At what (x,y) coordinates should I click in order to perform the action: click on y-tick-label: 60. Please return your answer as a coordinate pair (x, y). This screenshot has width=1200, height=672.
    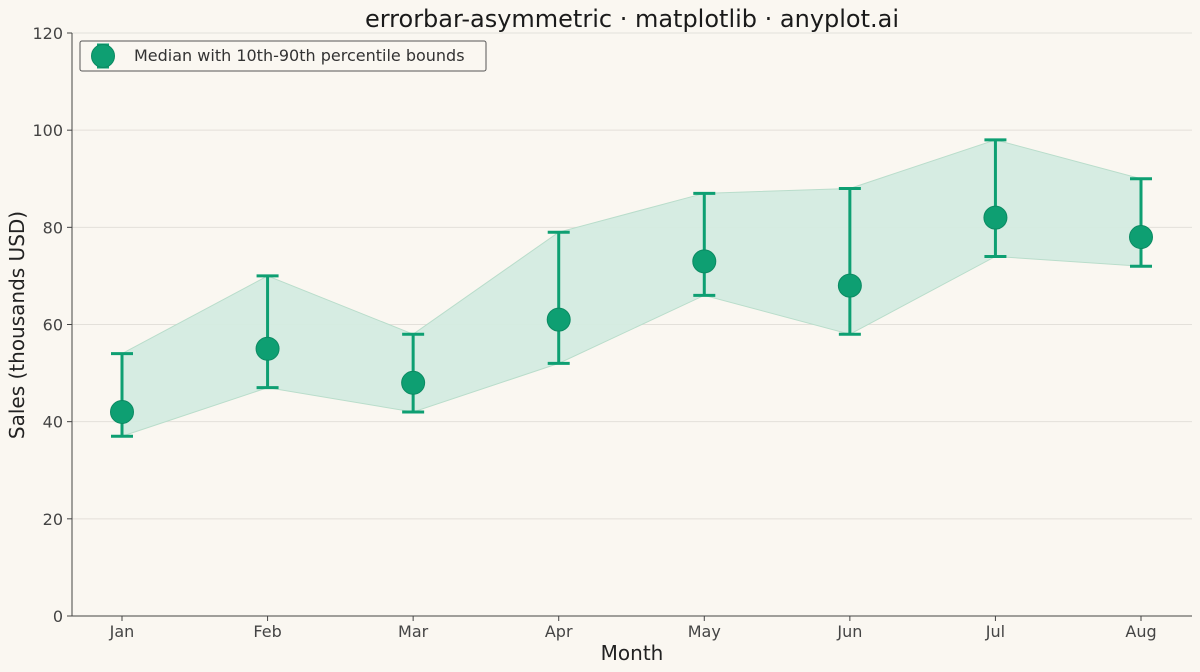
    Looking at the image, I should click on (53, 325).